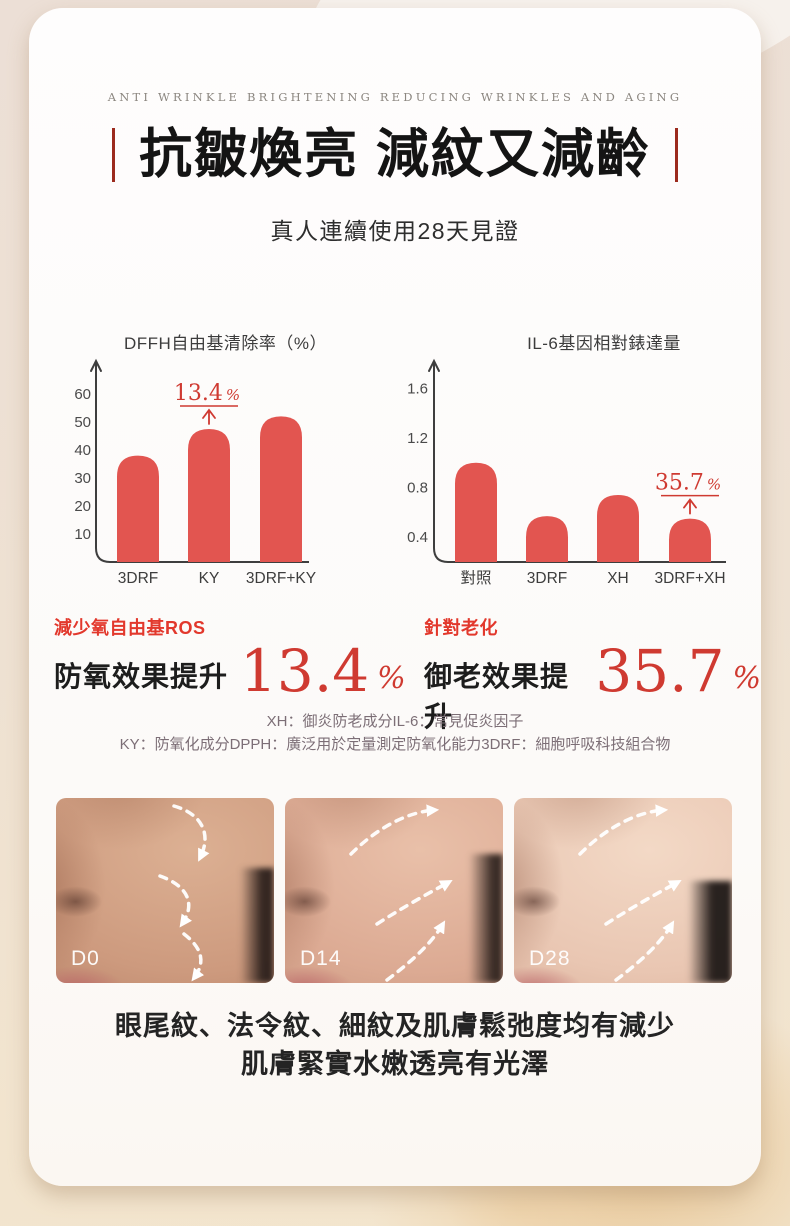  Describe the element at coordinates (417, 438) in the screenshot. I see `svg-text: 1.2` at that location.